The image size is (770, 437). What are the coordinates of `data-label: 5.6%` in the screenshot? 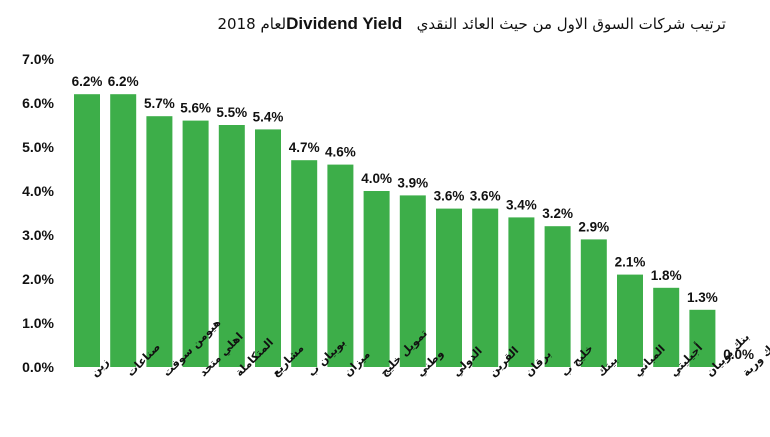 It's located at (195, 108).